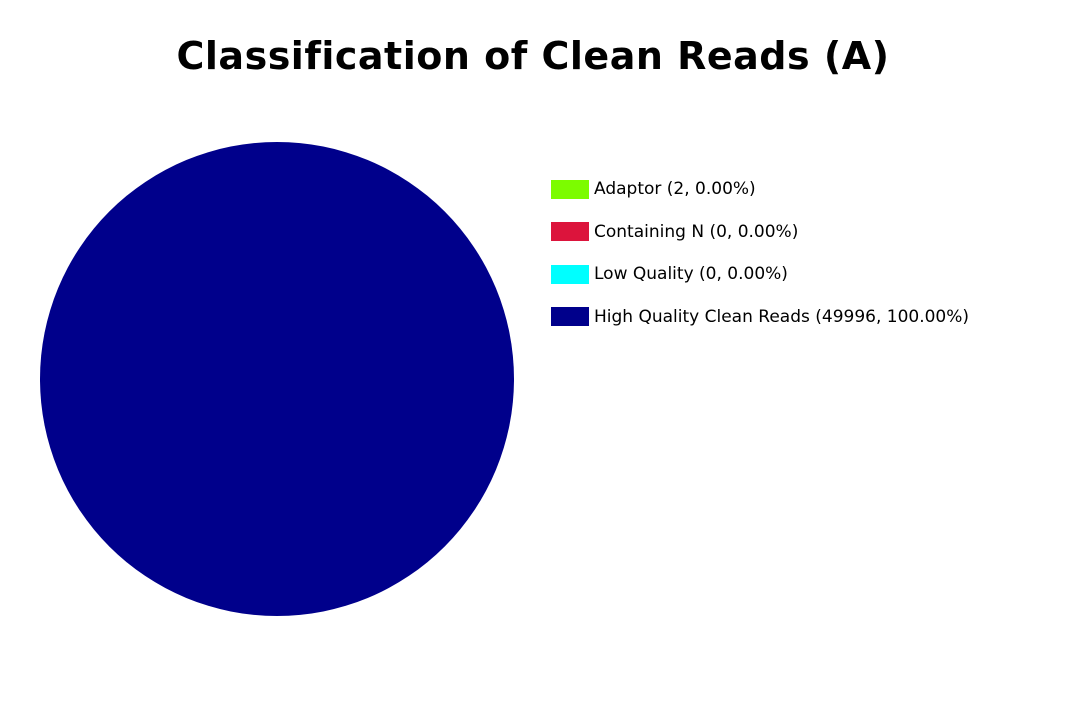  Describe the element at coordinates (570, 189) in the screenshot. I see `legend-swatch-adaptor` at that location.